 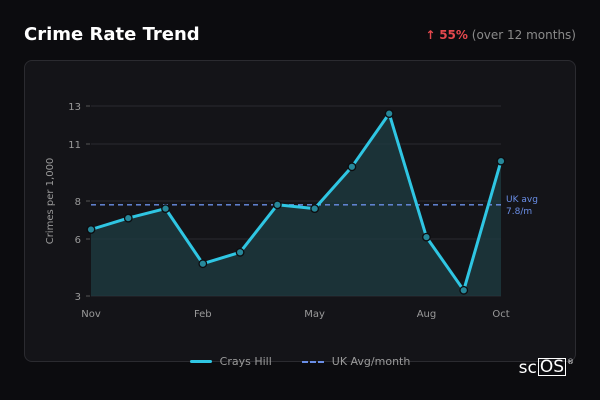 What do you see at coordinates (312, 361) in the screenshot?
I see `legend-swatch-reference` at bounding box center [312, 361].